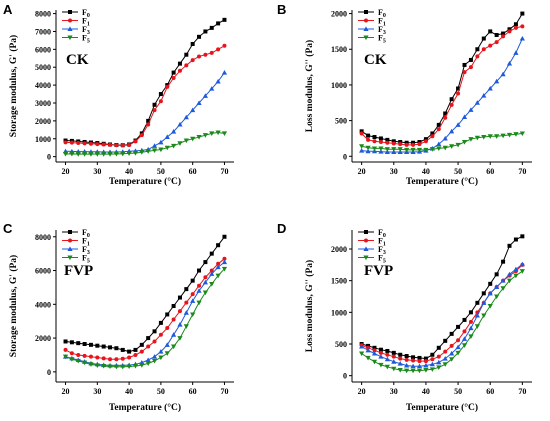 This screenshot has height=421, width=550. Describe the element at coordinates (43, 338) in the screenshot. I see `y-tick-label: 2000` at that location.